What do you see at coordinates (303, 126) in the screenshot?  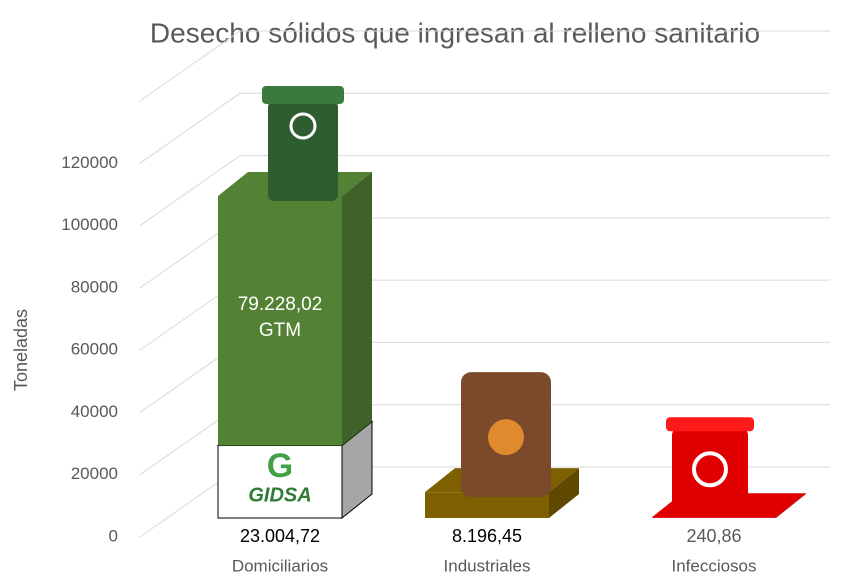 I see `bin-symbol` at bounding box center [303, 126].